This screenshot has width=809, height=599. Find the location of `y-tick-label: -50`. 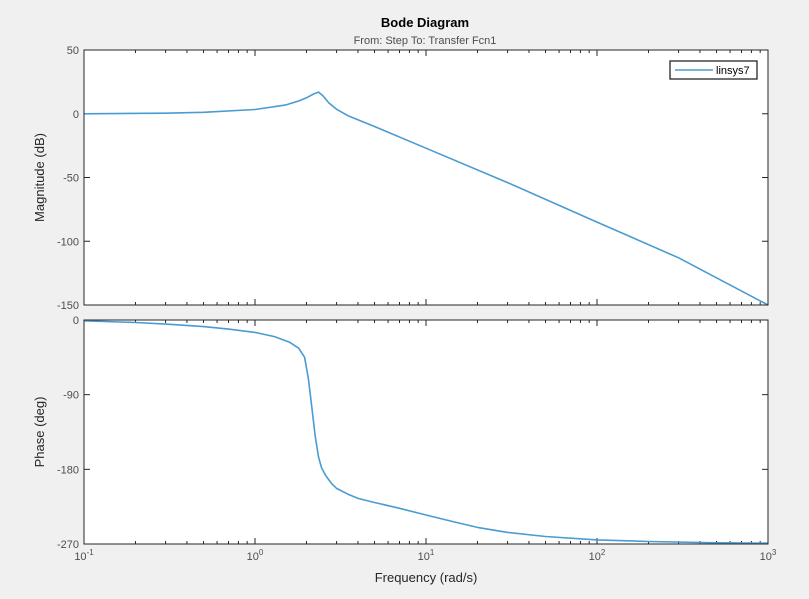

y-tick-label: -50 is located at coordinates (71, 179).